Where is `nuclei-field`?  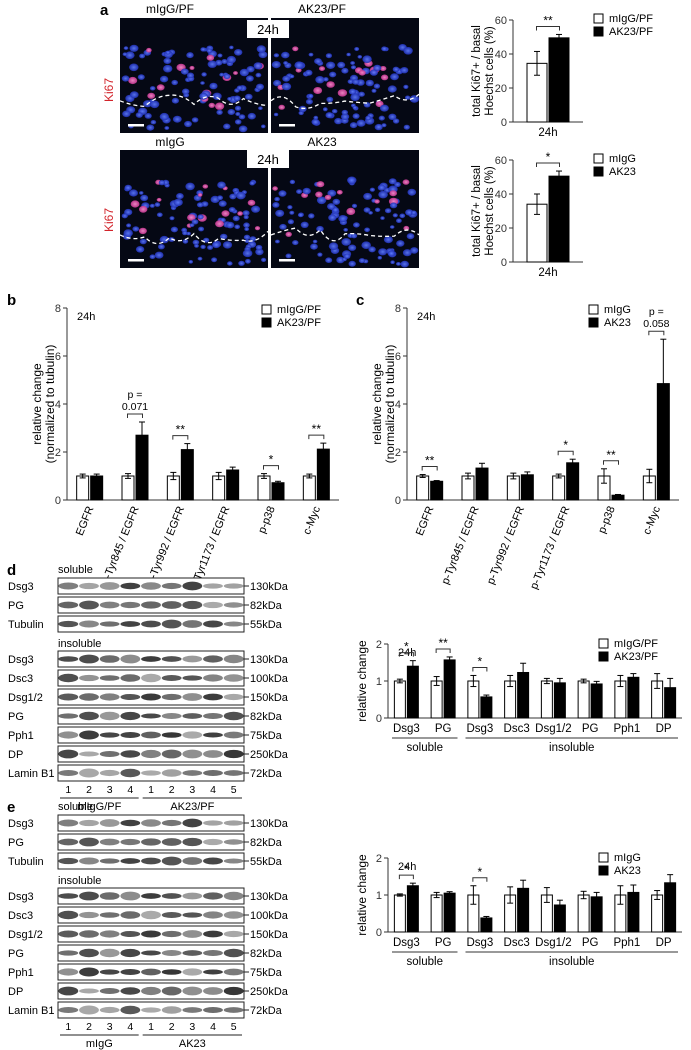 nuclei-field is located at coordinates (194, 222).